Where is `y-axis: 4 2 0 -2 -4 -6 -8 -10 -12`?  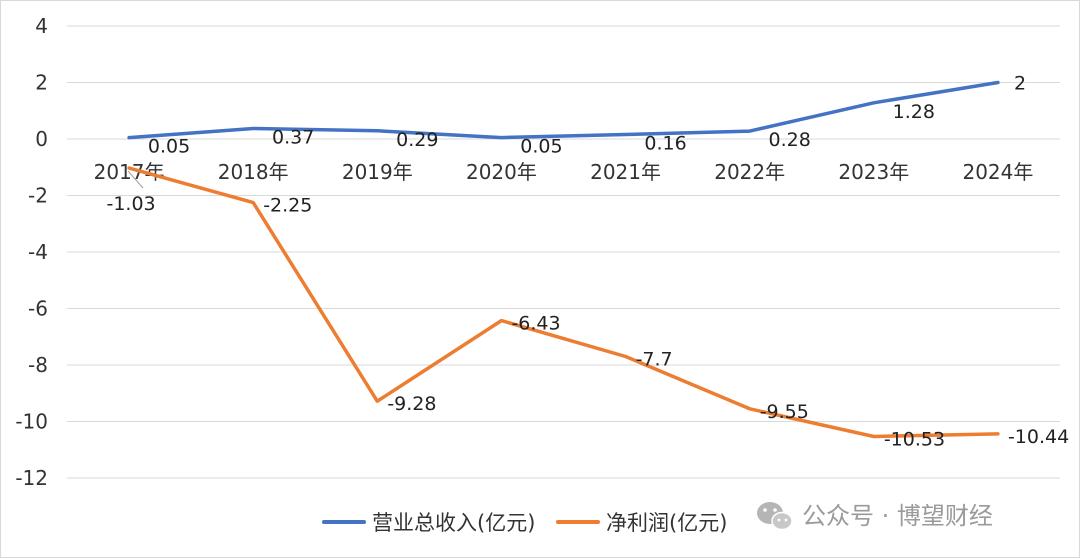
y-axis: 4 2 0 -2 -4 -6 -8 -10 -12 is located at coordinates (31, 252).